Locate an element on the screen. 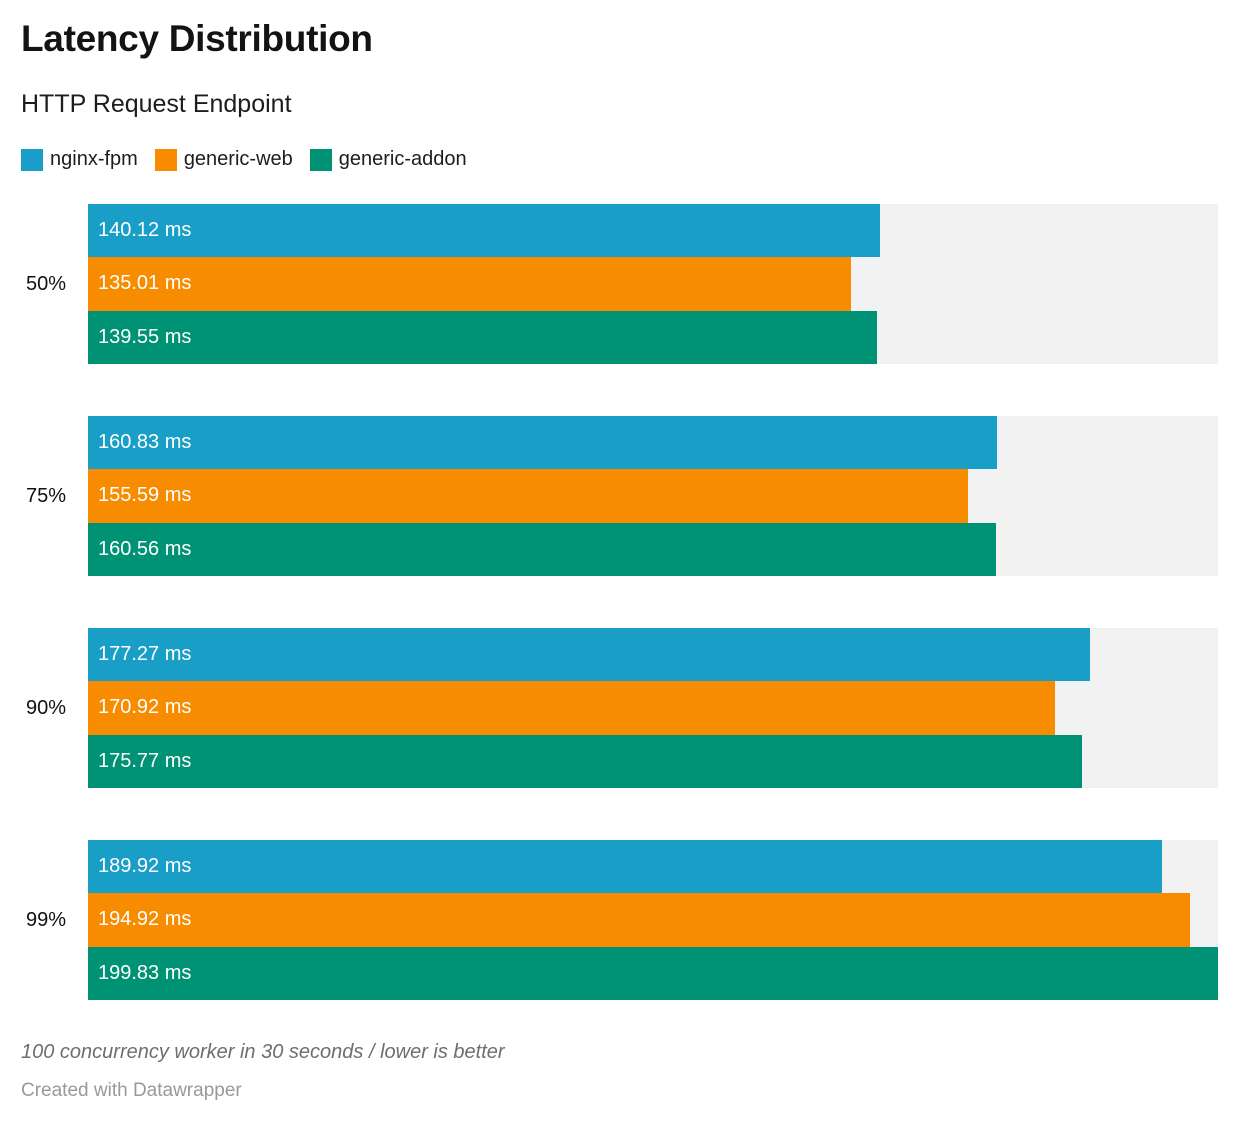 This screenshot has width=1240, height=1126. bar-value-label: 160.56 ms is located at coordinates (145, 548).